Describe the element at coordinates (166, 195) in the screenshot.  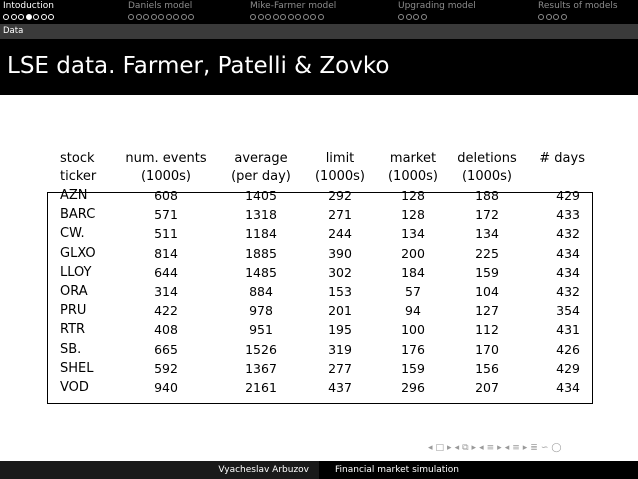
I see `cell-num-events: 608` at that location.